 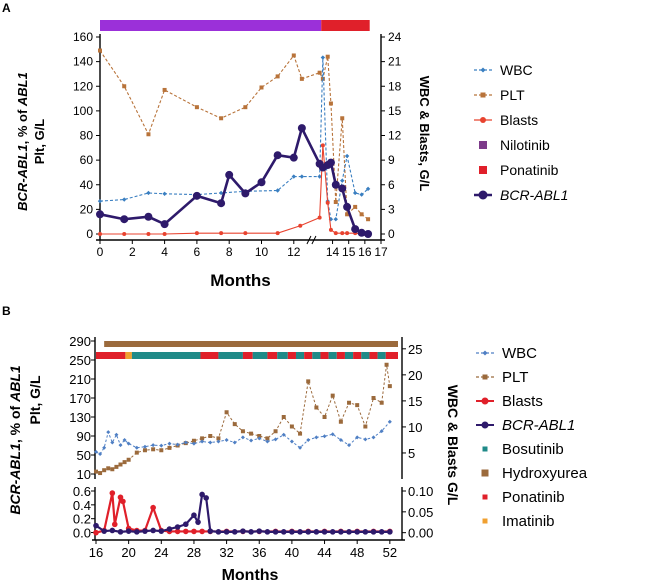 I want to click on treatment-bar-bosutinib, so click(x=365, y=355).